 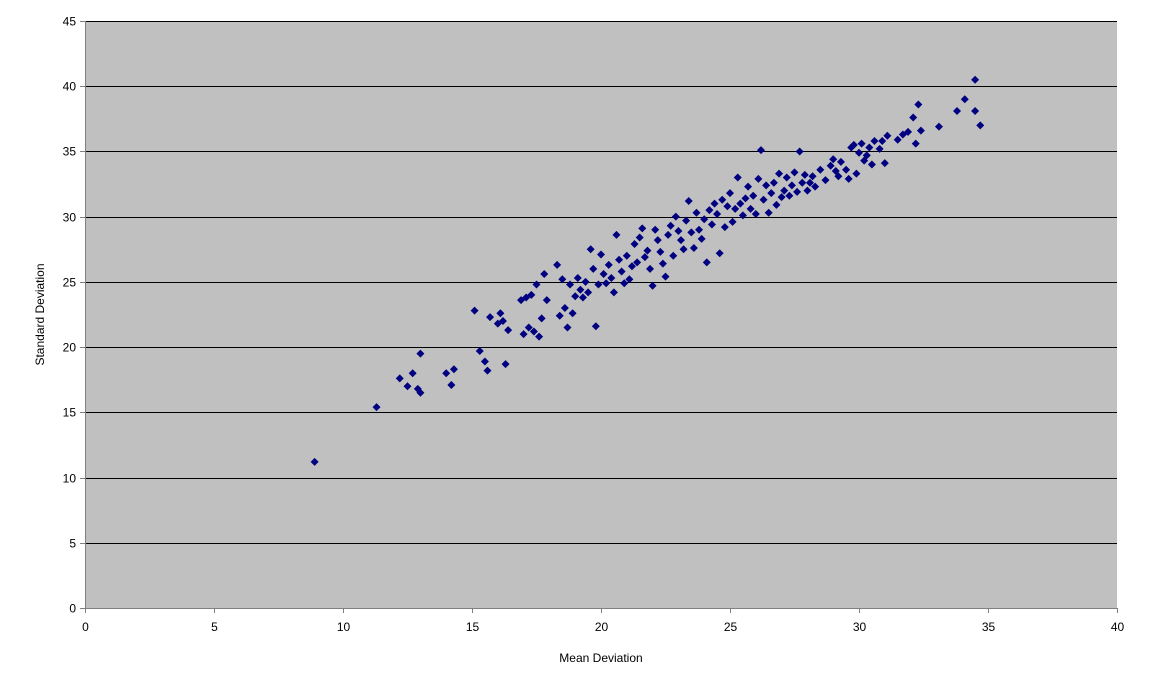 What do you see at coordinates (40, 314) in the screenshot?
I see `y-axis-title: Standard Deviation` at bounding box center [40, 314].